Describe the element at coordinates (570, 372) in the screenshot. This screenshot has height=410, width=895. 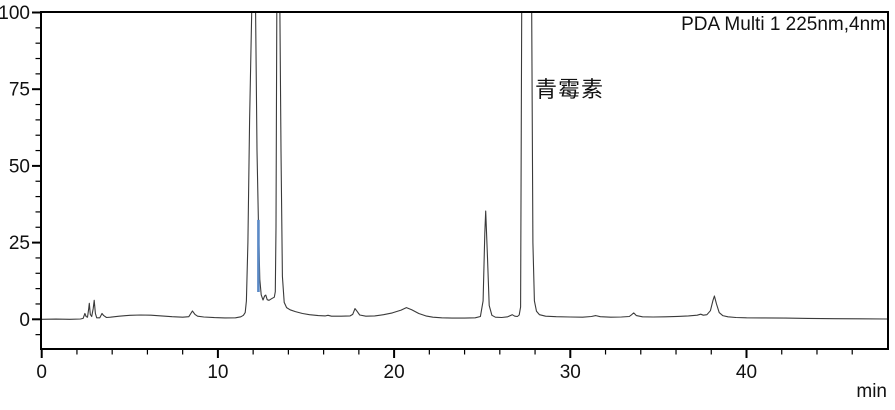
I see `x-tick-label: 30` at that location.